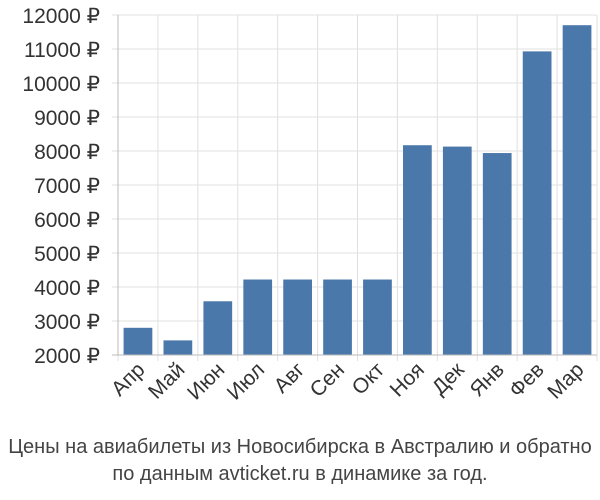  What do you see at coordinates (128, 379) in the screenshot?
I see `x-tick-label: Апр` at bounding box center [128, 379].